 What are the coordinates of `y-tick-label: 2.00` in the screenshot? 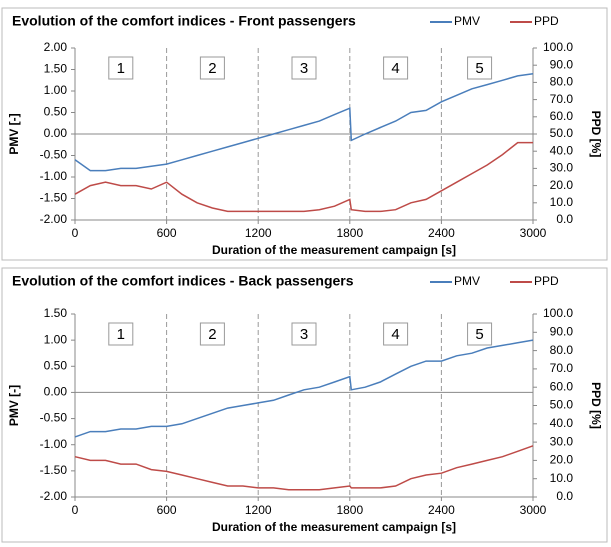 It's located at (56, 47).